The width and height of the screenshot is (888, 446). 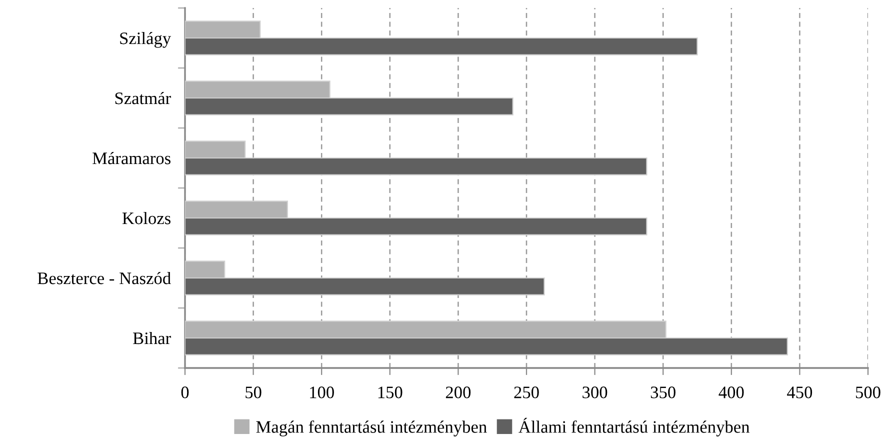 What do you see at coordinates (799, 392) in the screenshot?
I see `x-tick-label: 450` at bounding box center [799, 392].